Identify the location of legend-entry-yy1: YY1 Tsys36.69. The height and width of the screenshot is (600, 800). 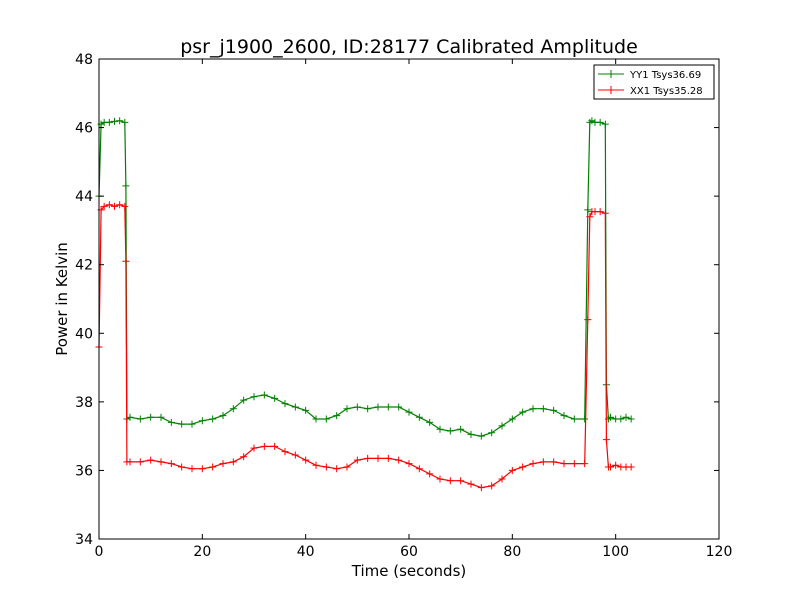
(649, 75).